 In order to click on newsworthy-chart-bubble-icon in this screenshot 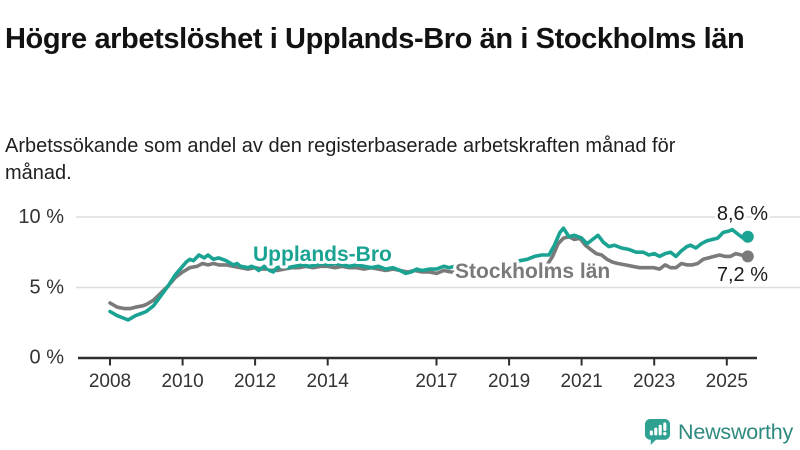, I will do `click(657, 432)`.